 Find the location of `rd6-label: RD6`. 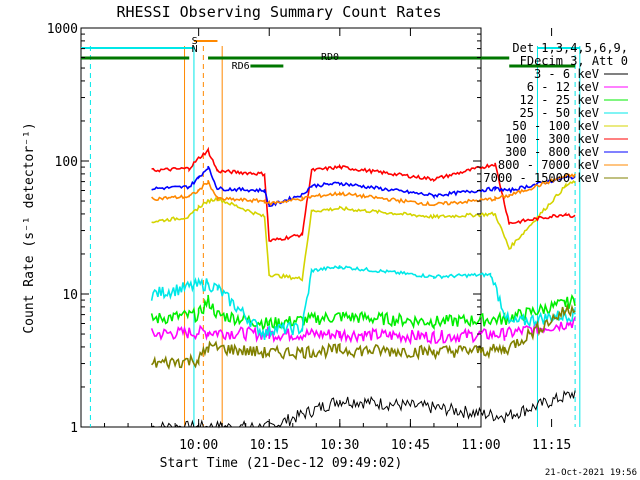

rd6-label: RD6 is located at coordinates (241, 66).